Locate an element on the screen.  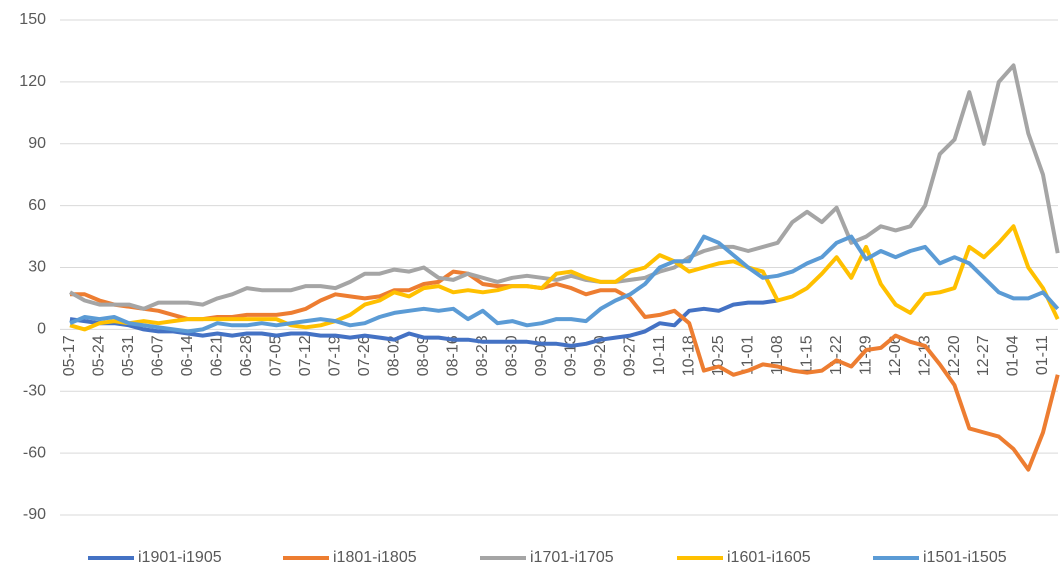
x-tick-label: 09-27 is located at coordinates (629, 355).